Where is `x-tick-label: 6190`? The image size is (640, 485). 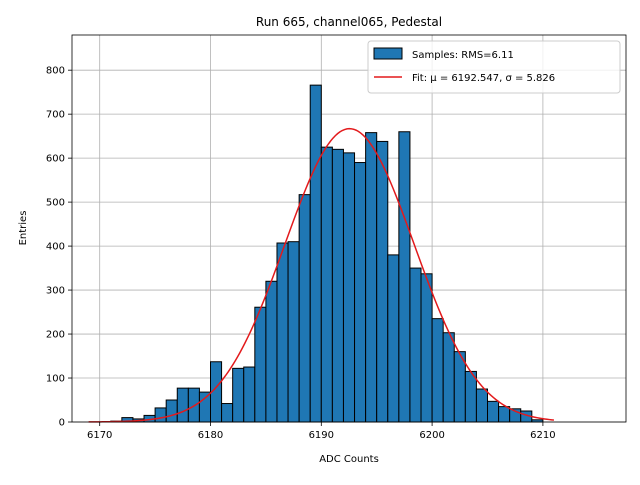
x-tick-label: 6190 is located at coordinates (321, 435).